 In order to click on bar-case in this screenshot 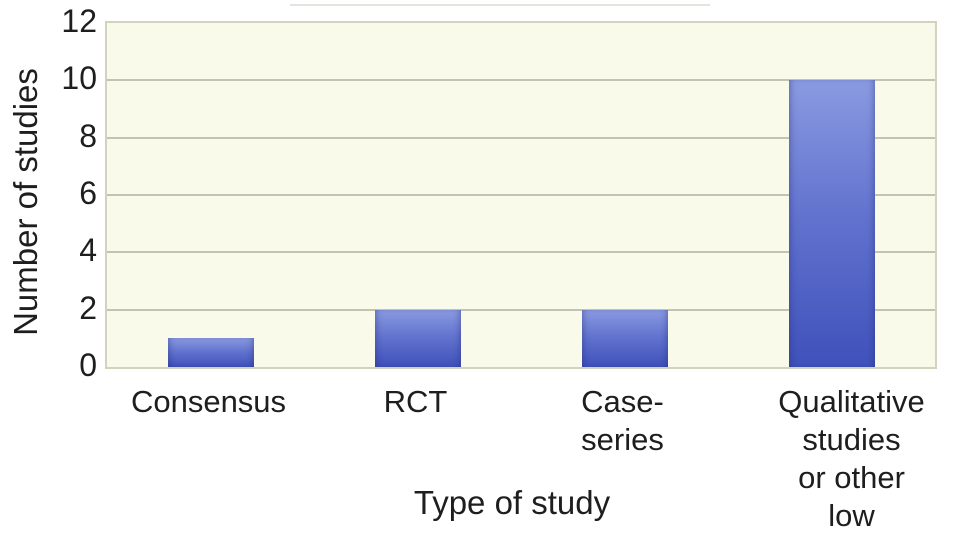, I will do `click(624, 338)`.